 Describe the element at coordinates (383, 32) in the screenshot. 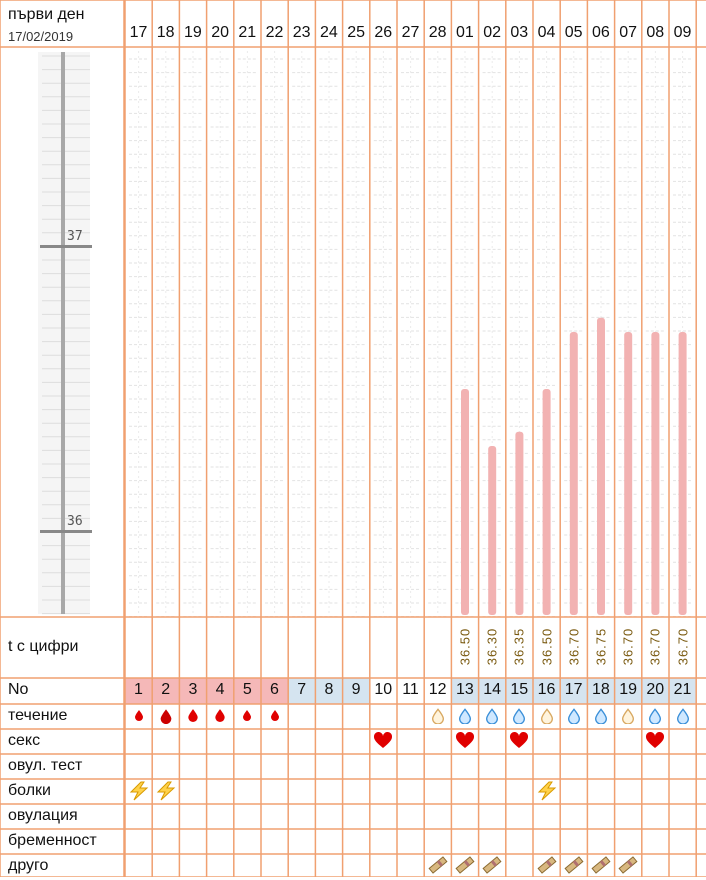

I see `day-number: 26` at that location.